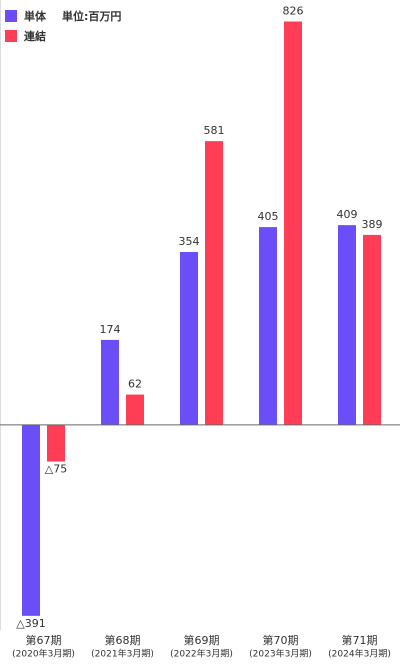 The image size is (400, 666). What do you see at coordinates (360, 640) in the screenshot?
I see `x-tick-label: 第71期` at bounding box center [360, 640].